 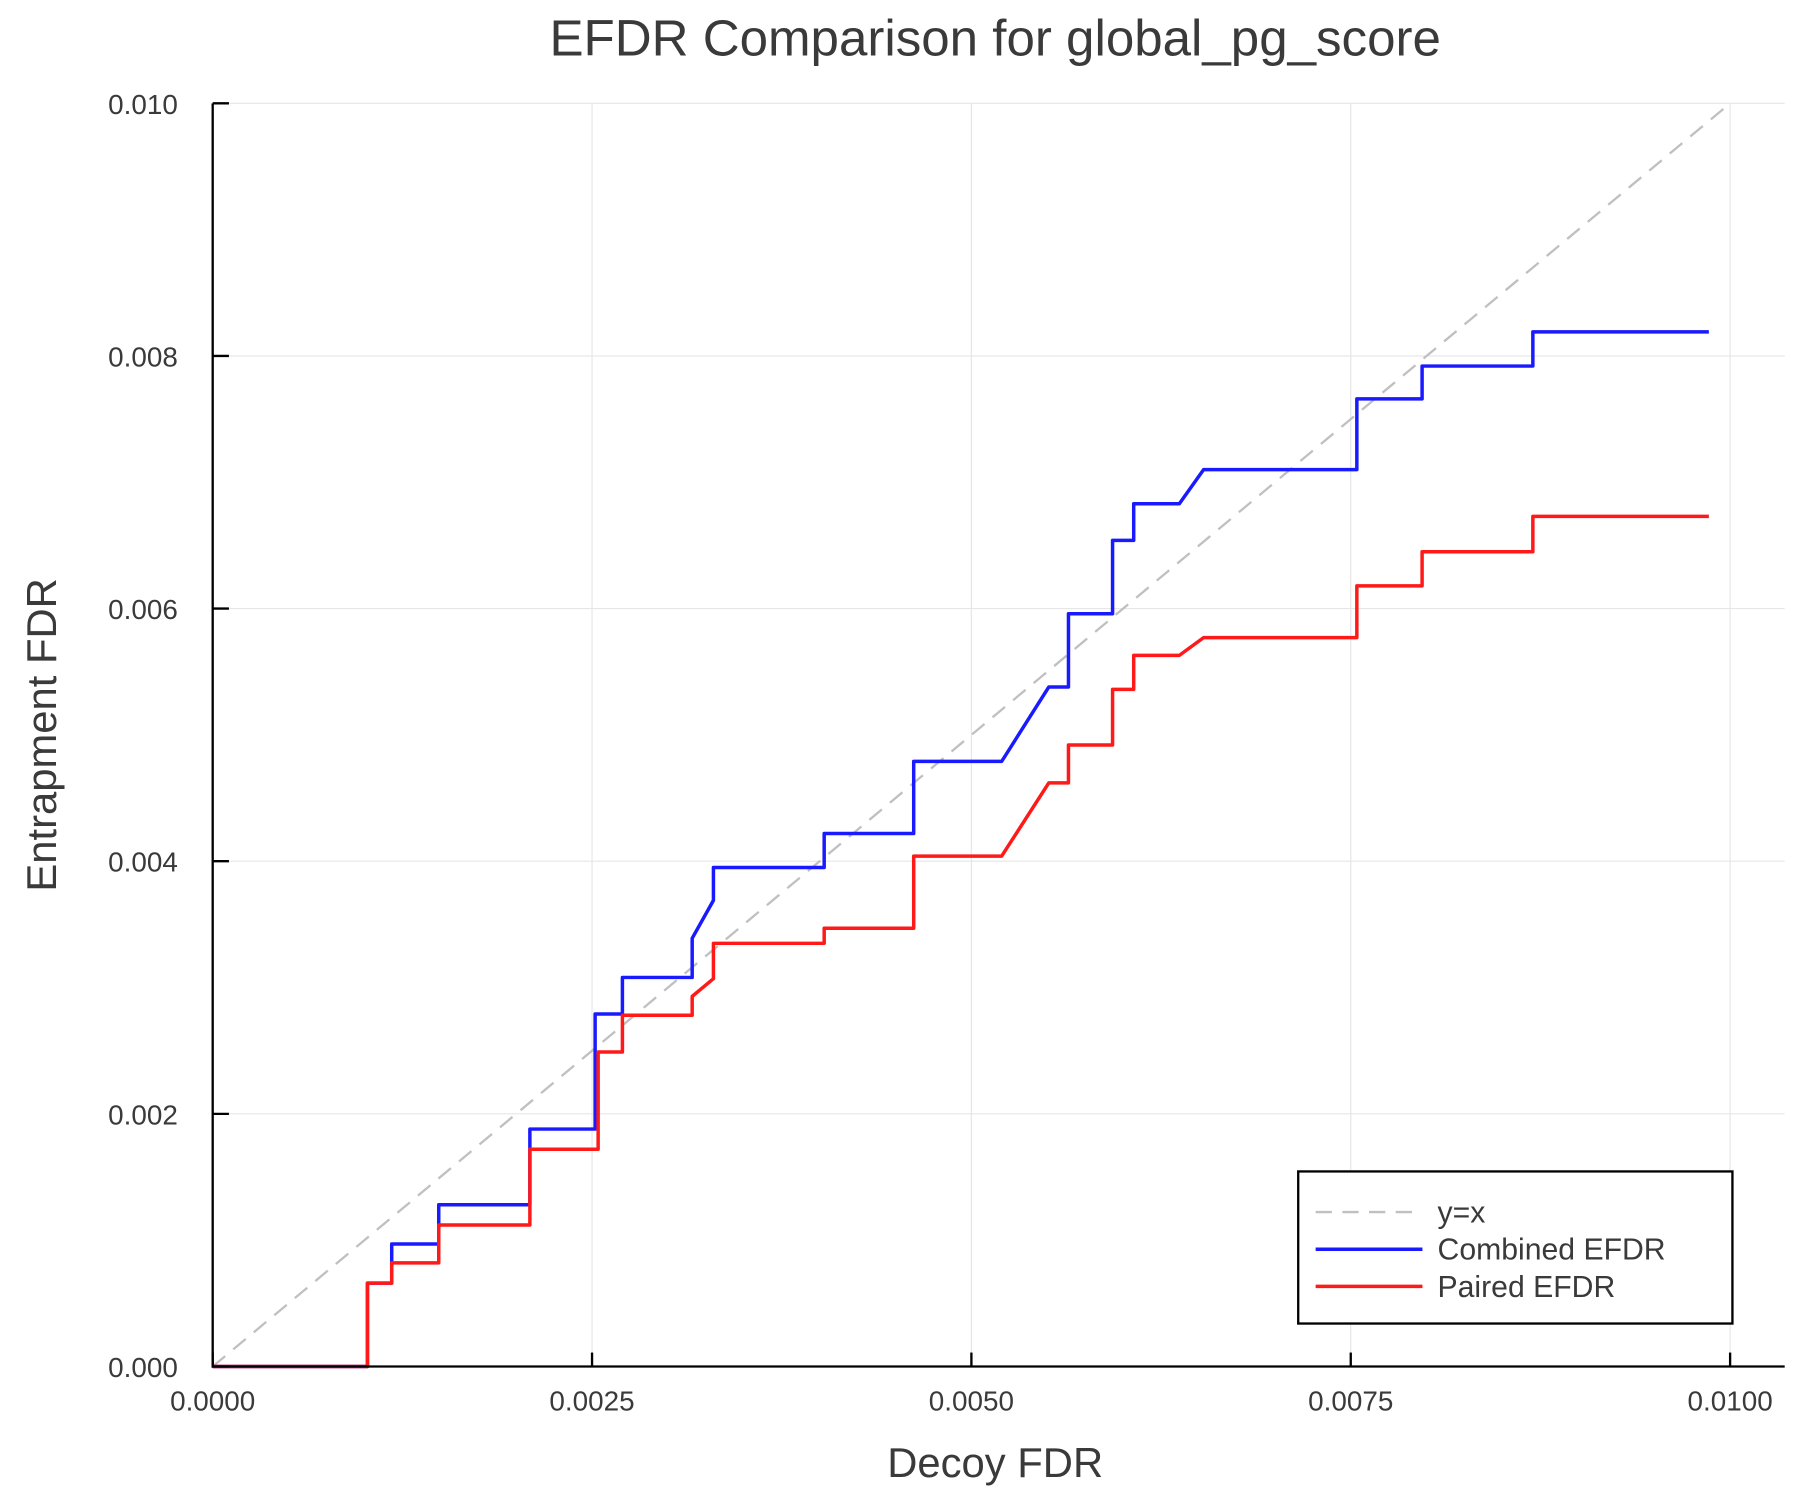 What do you see at coordinates (143, 862) in the screenshot?
I see `y-tick-label: 0.004` at bounding box center [143, 862].